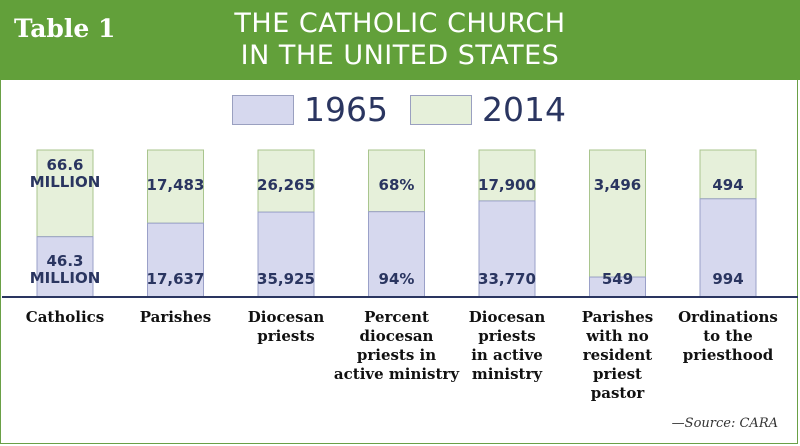 This screenshot has width=800, height=446. I want to click on legend-label-2014: 2014, so click(524, 109).